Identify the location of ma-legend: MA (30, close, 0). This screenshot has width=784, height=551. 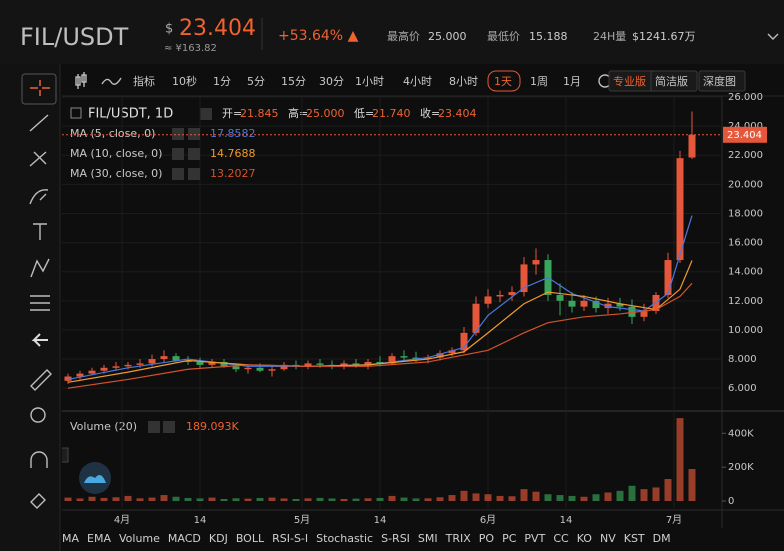
(116, 173).